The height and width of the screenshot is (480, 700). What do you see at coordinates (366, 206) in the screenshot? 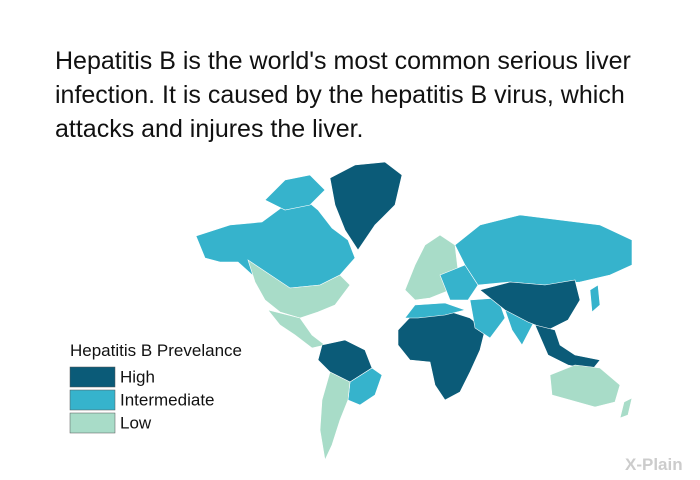
I see `greenland` at bounding box center [366, 206].